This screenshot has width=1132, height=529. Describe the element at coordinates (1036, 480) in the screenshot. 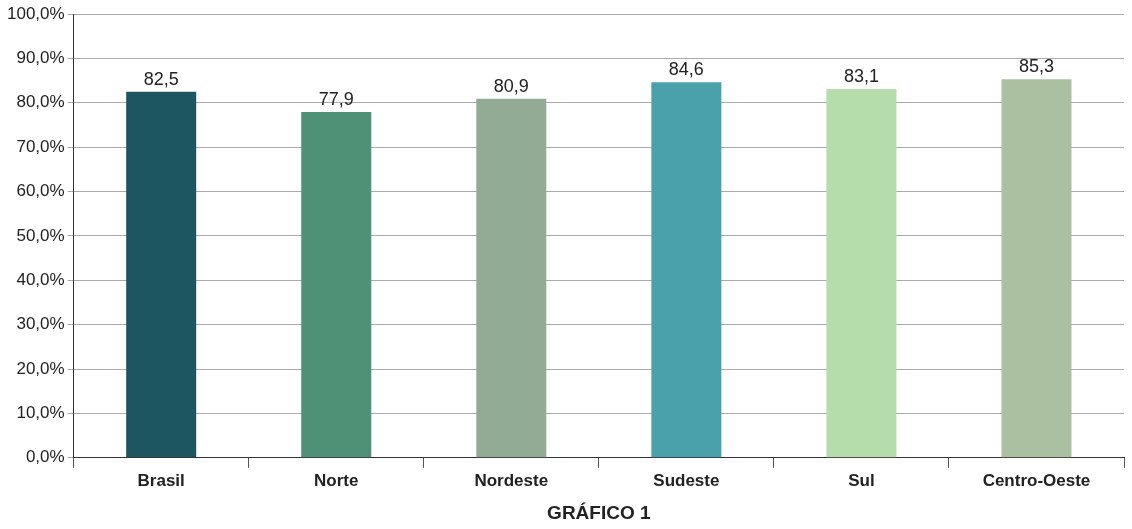

I see `x-tick-label: Centro-Oeste` at that location.